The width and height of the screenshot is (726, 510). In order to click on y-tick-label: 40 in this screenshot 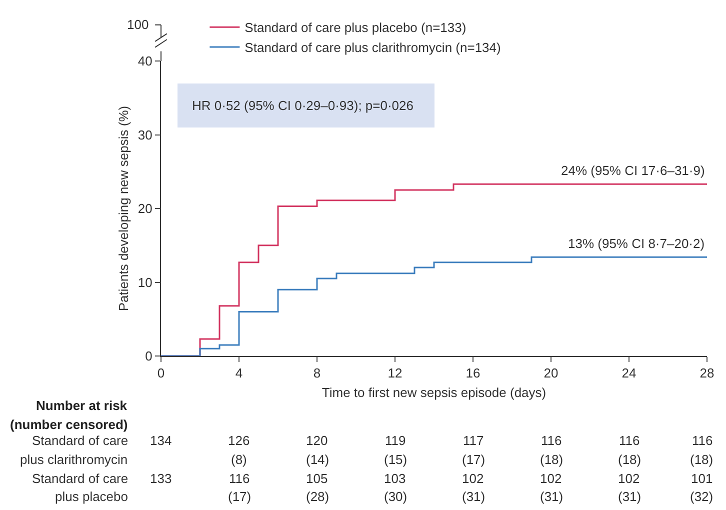, I will do `click(145, 61)`.